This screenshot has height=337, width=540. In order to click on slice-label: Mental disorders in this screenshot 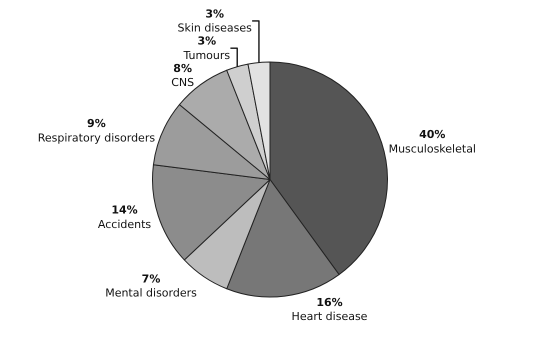, I will do `click(151, 293)`.